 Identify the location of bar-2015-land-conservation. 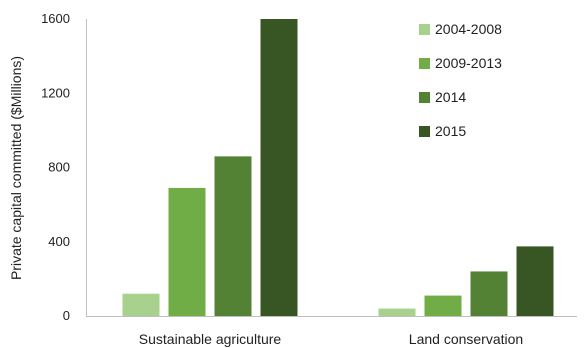
(535, 281).